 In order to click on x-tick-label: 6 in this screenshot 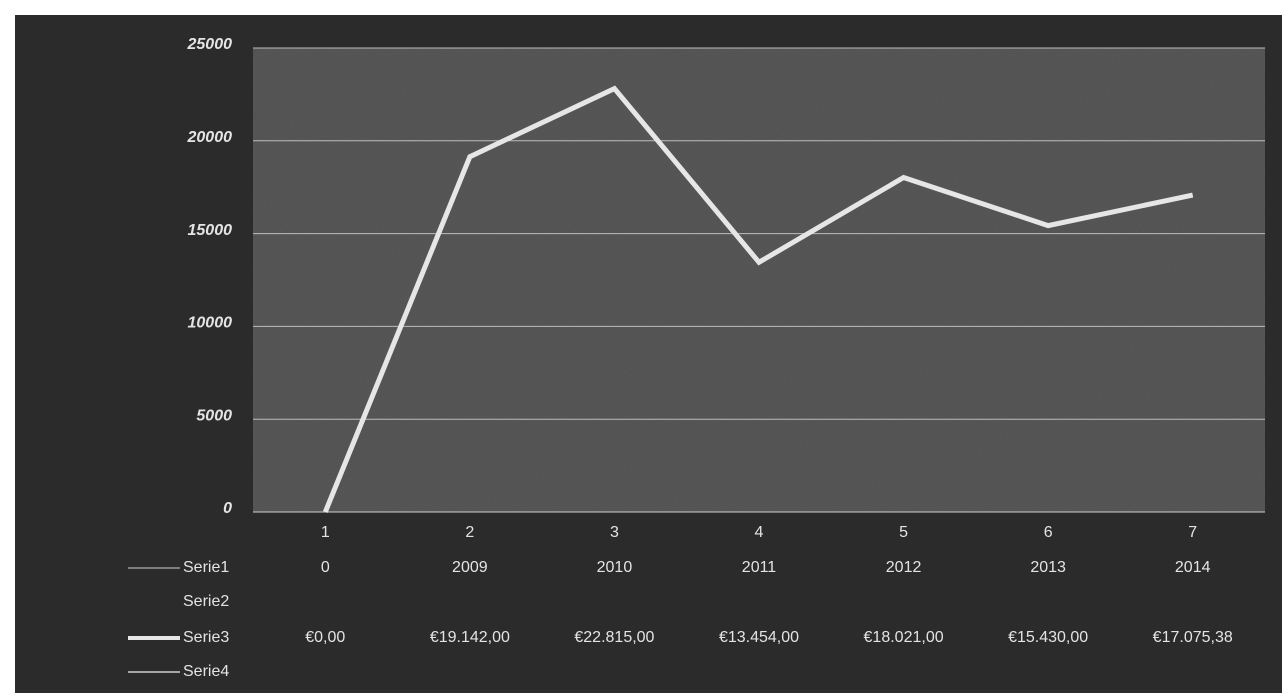, I will do `click(1048, 532)`.